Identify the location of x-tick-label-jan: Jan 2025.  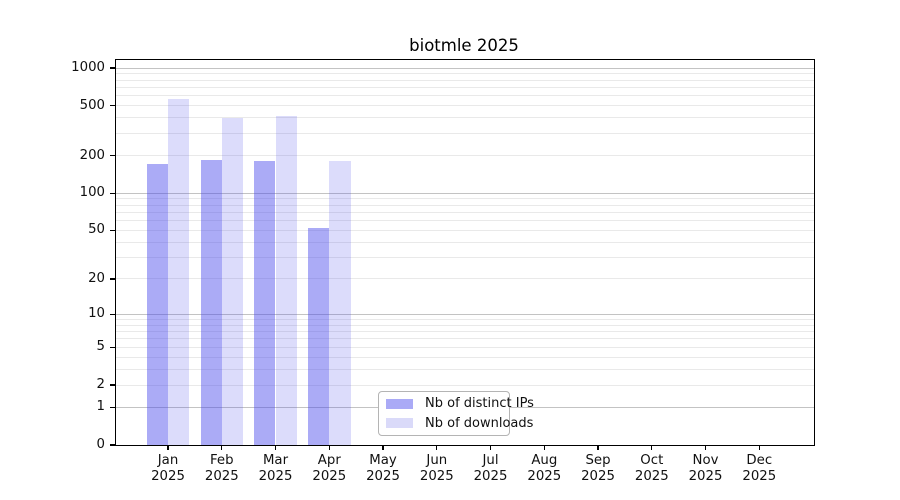
(168, 468).